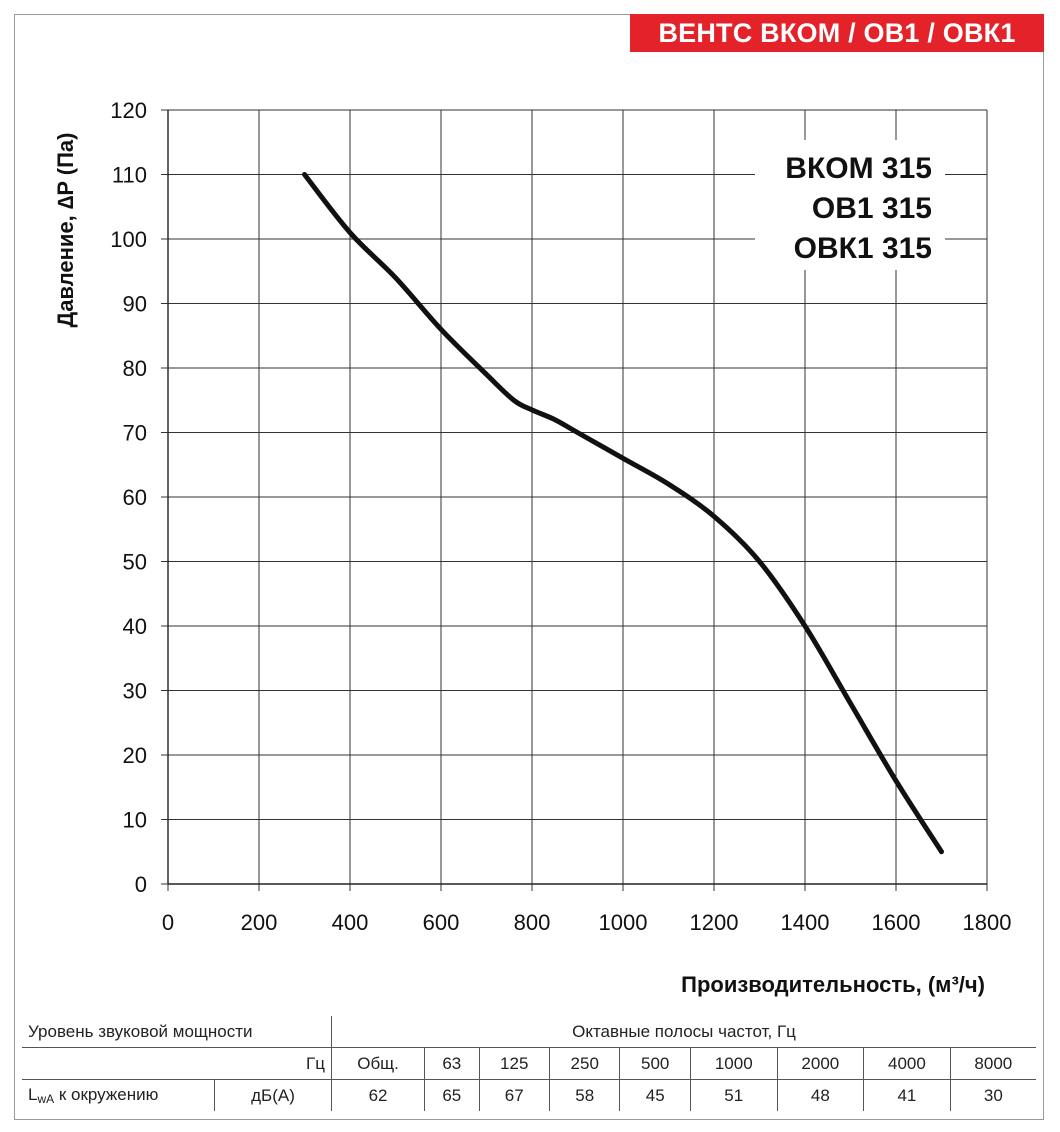 Image resolution: width=1060 pixels, height=1132 pixels. What do you see at coordinates (135, 820) in the screenshot?
I see `y-tick-label: 10` at bounding box center [135, 820].